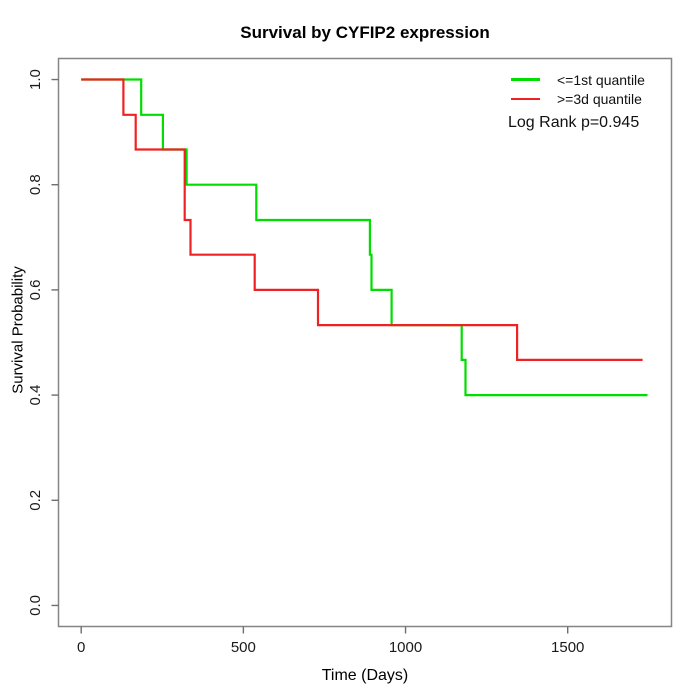 Image resolution: width=700 pixels, height=700 pixels. What do you see at coordinates (599, 98) in the screenshot?
I see `legend-item-label: >=3d quantile` at bounding box center [599, 98].